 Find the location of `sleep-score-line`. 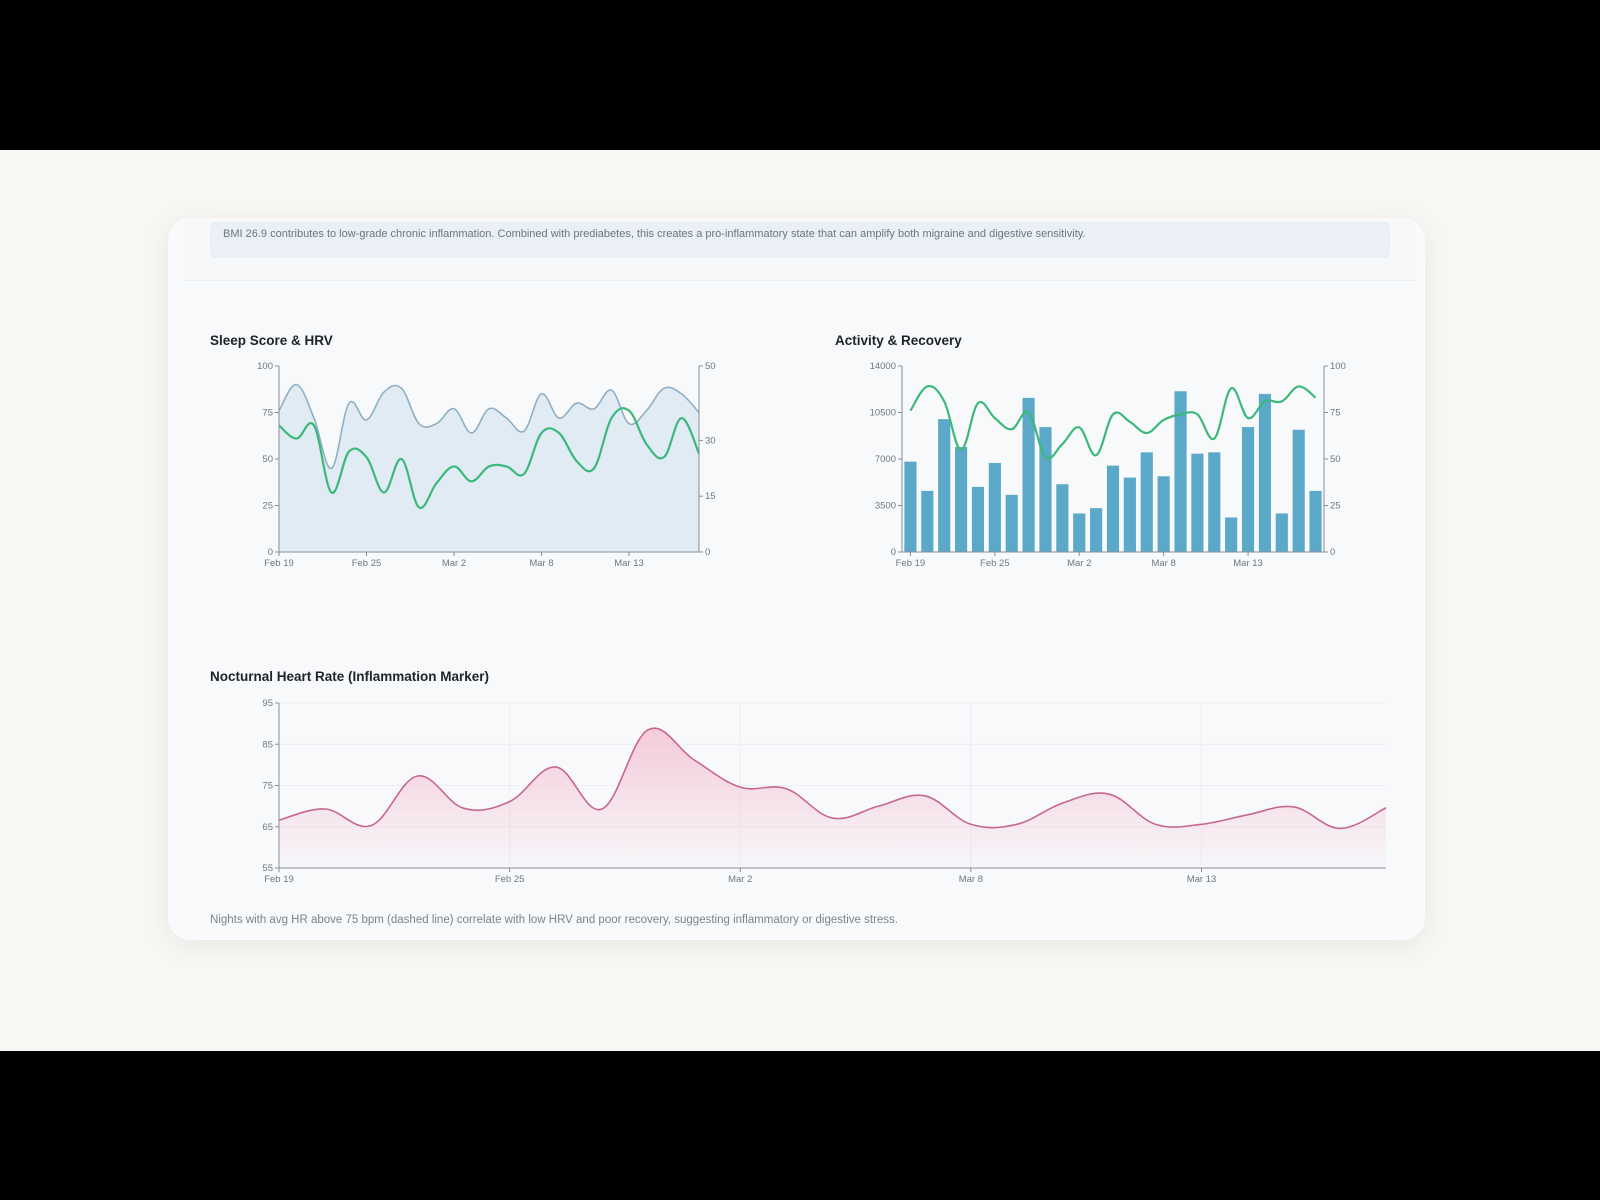

sleep-score-line is located at coordinates (489, 426).